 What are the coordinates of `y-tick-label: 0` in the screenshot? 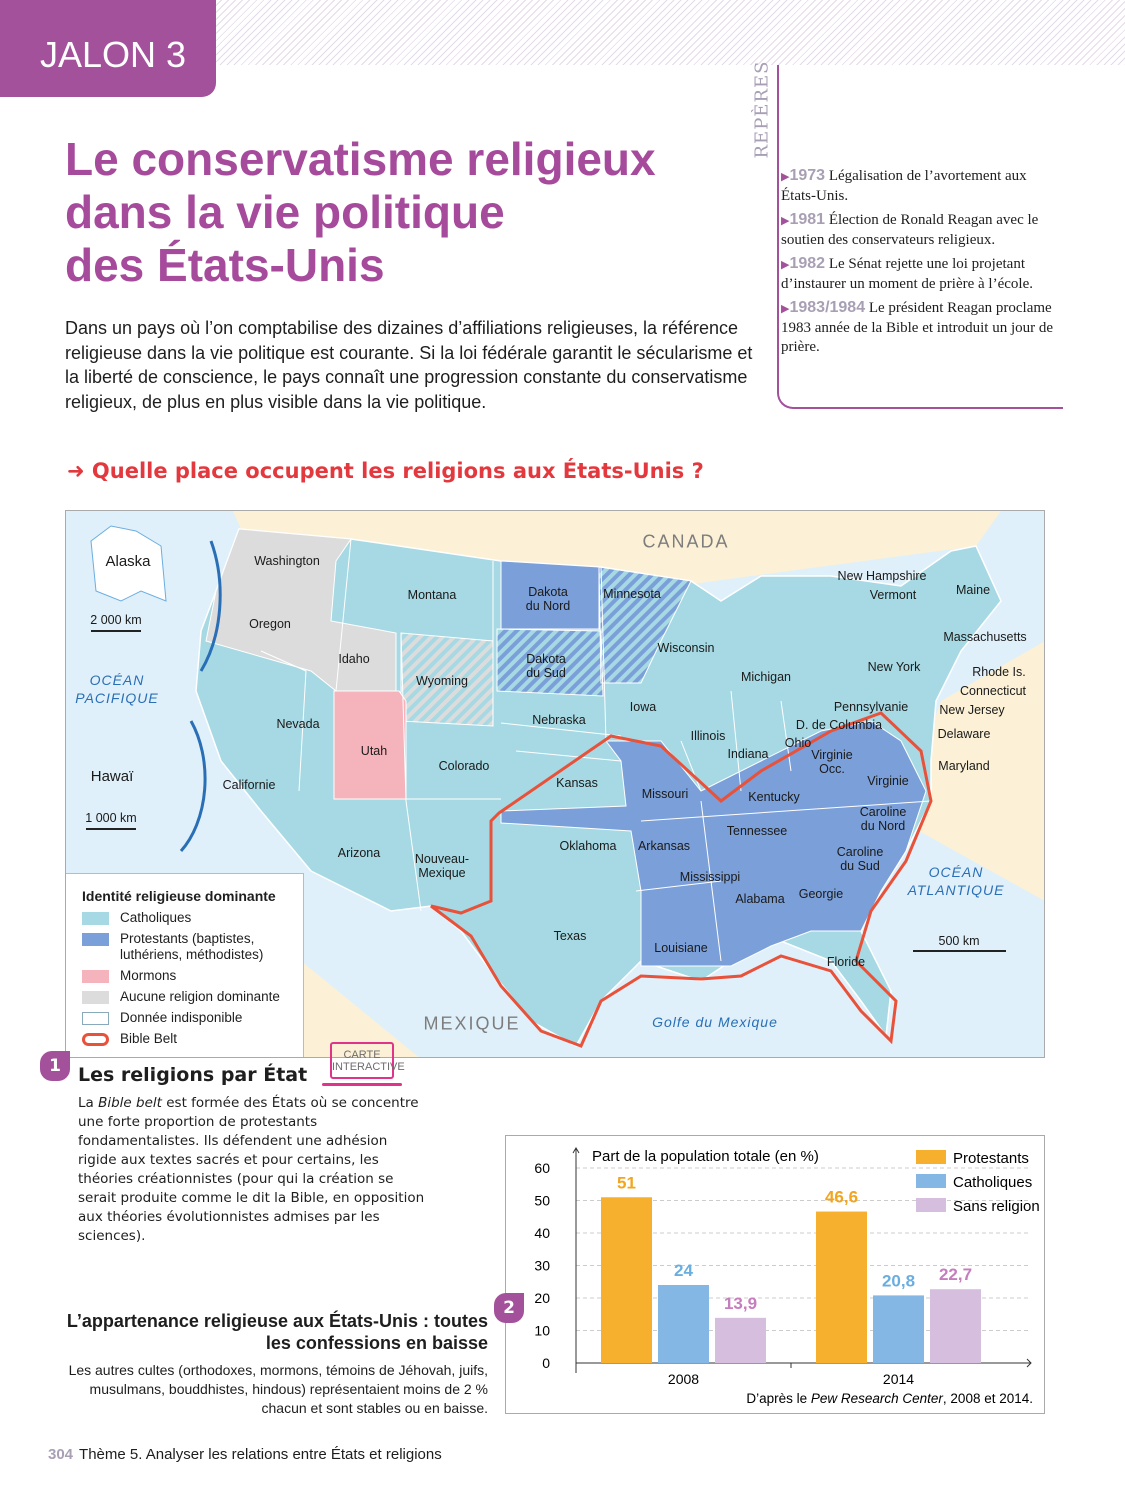 It's located at (546, 1363).